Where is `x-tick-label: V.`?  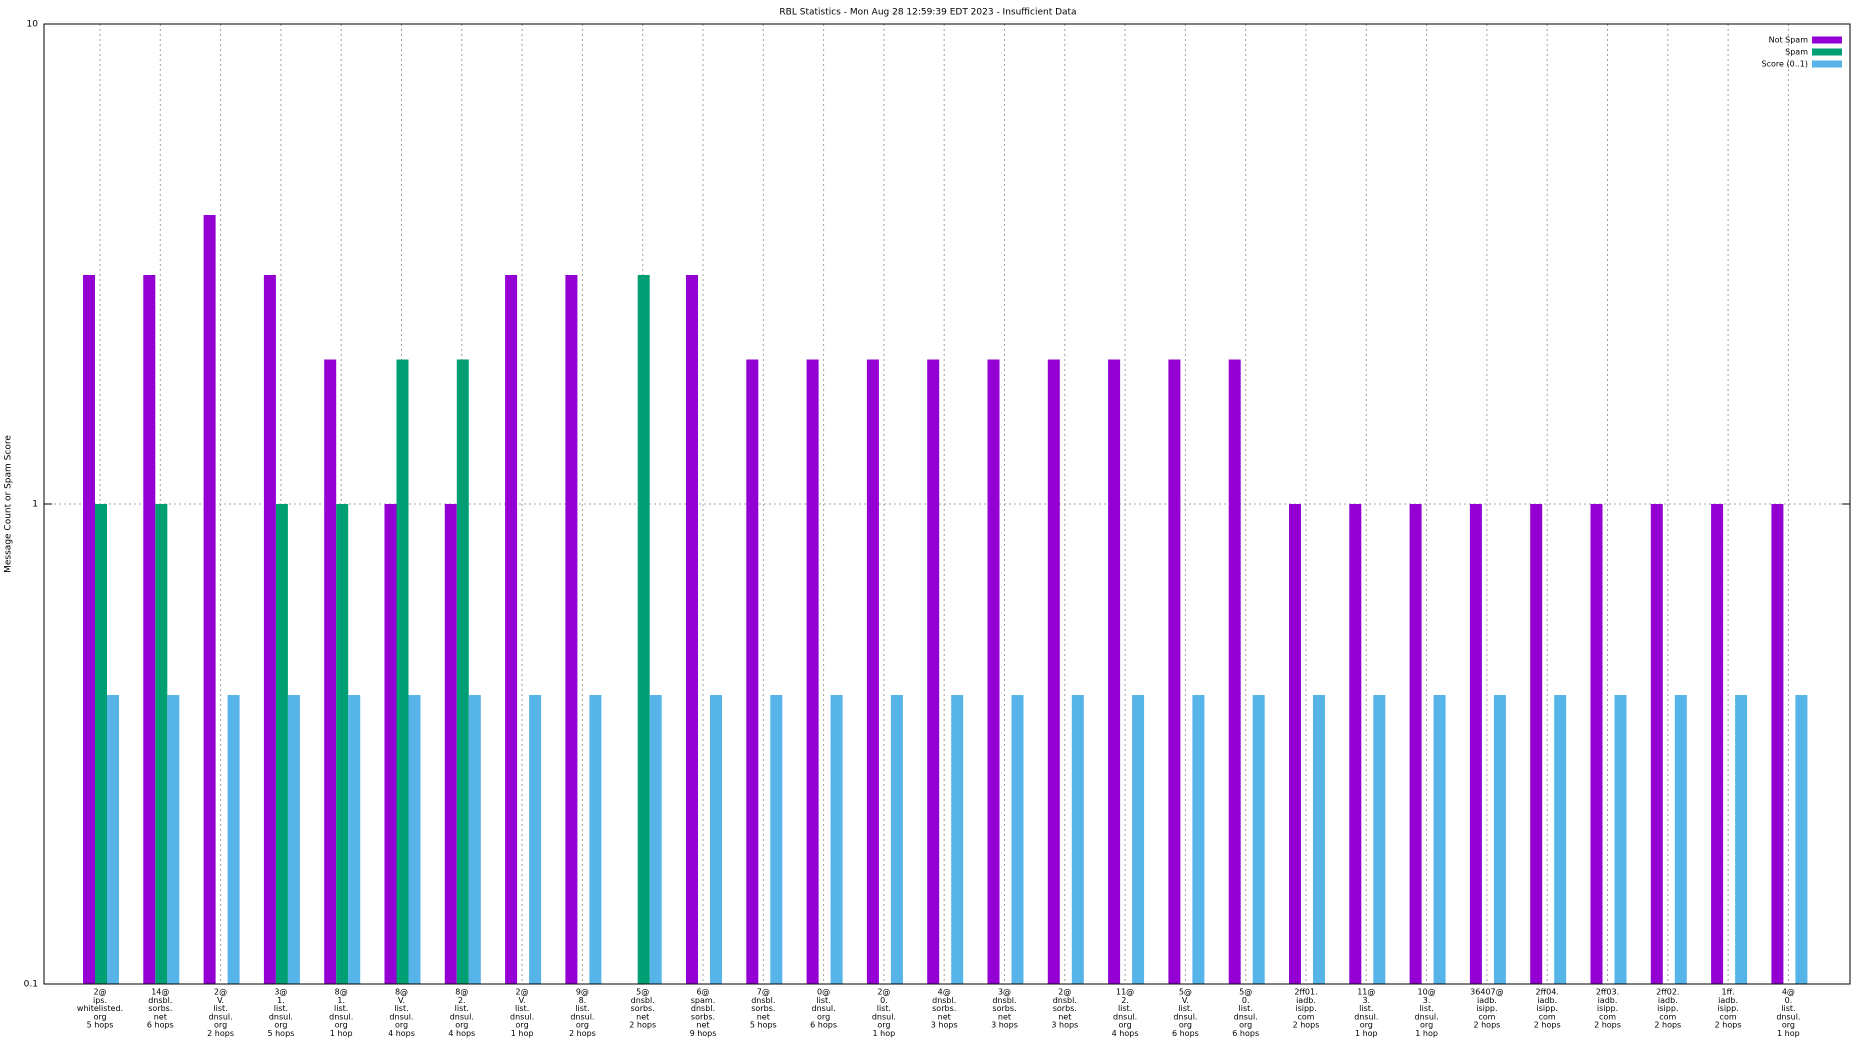
x-tick-label: V. is located at coordinates (522, 1000).